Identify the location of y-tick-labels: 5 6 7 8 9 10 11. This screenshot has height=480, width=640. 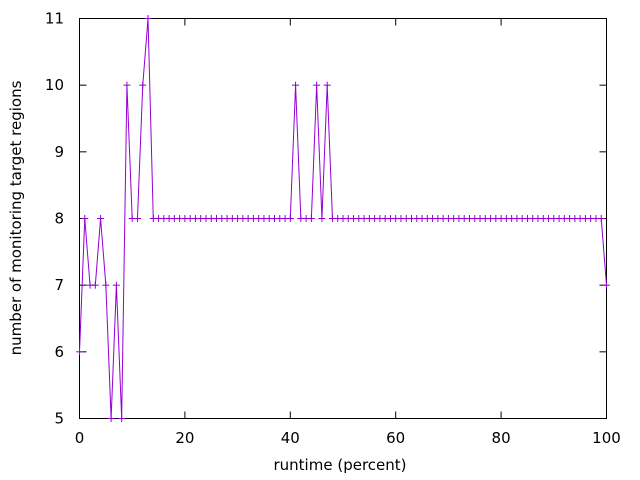
(54, 219).